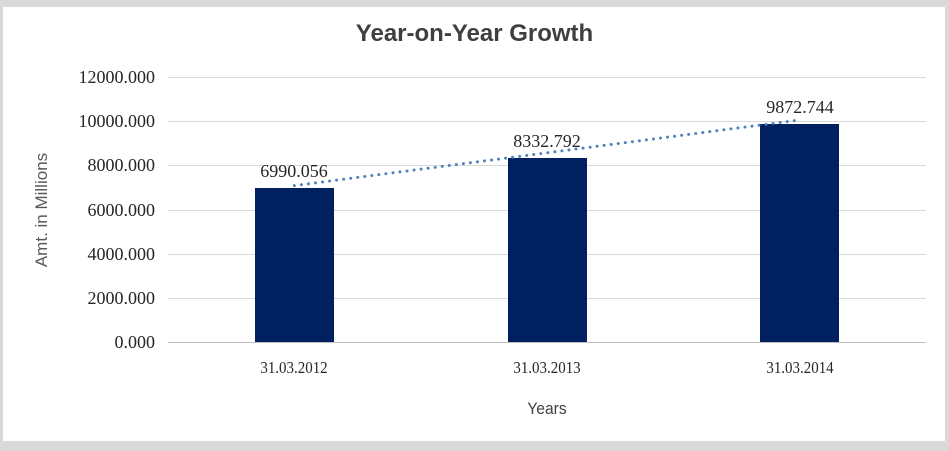 Image resolution: width=949 pixels, height=451 pixels. I want to click on frame-edge-top, so click(474, 3).